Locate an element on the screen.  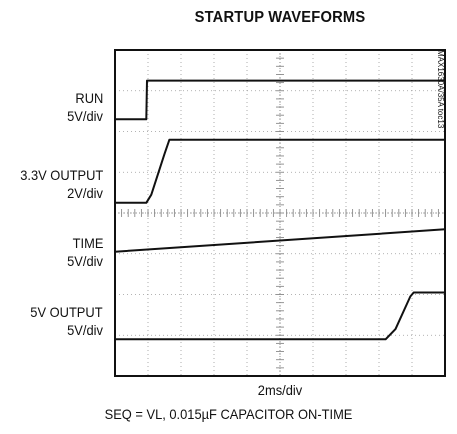
channel-scale-3v3-output: 2V/div is located at coordinates (85, 193).